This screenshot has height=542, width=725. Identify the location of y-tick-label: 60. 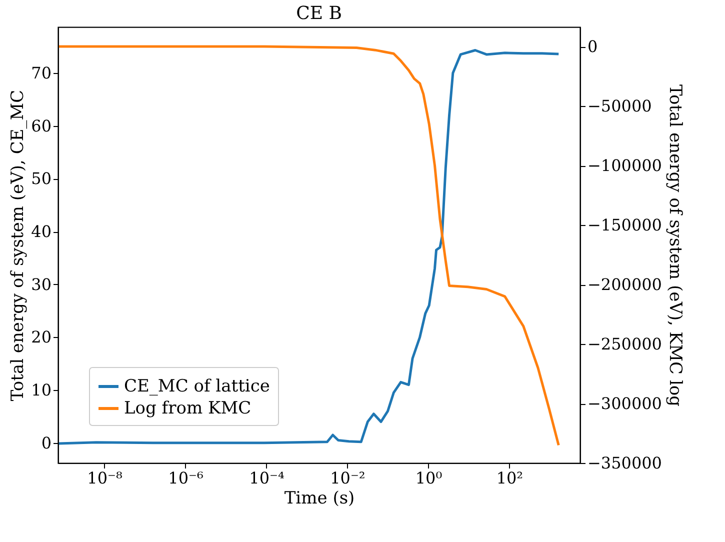
(41, 126).